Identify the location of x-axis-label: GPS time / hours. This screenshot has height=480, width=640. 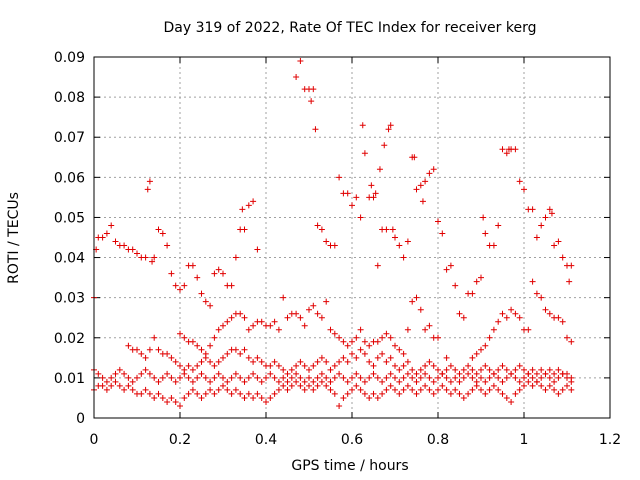
(349, 466).